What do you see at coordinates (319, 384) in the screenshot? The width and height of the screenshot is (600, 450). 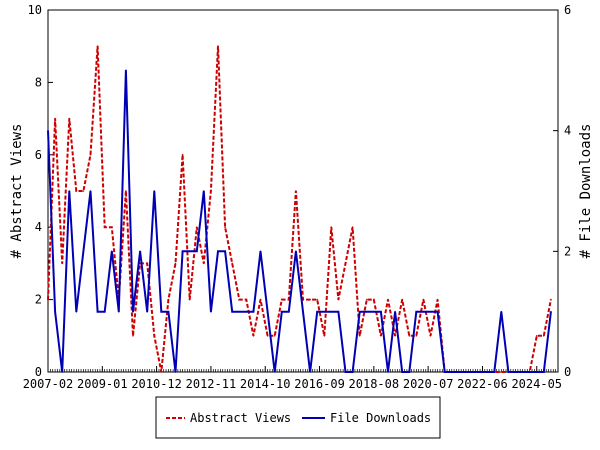 I see `x-tick-label: 2016-09` at bounding box center [319, 384].